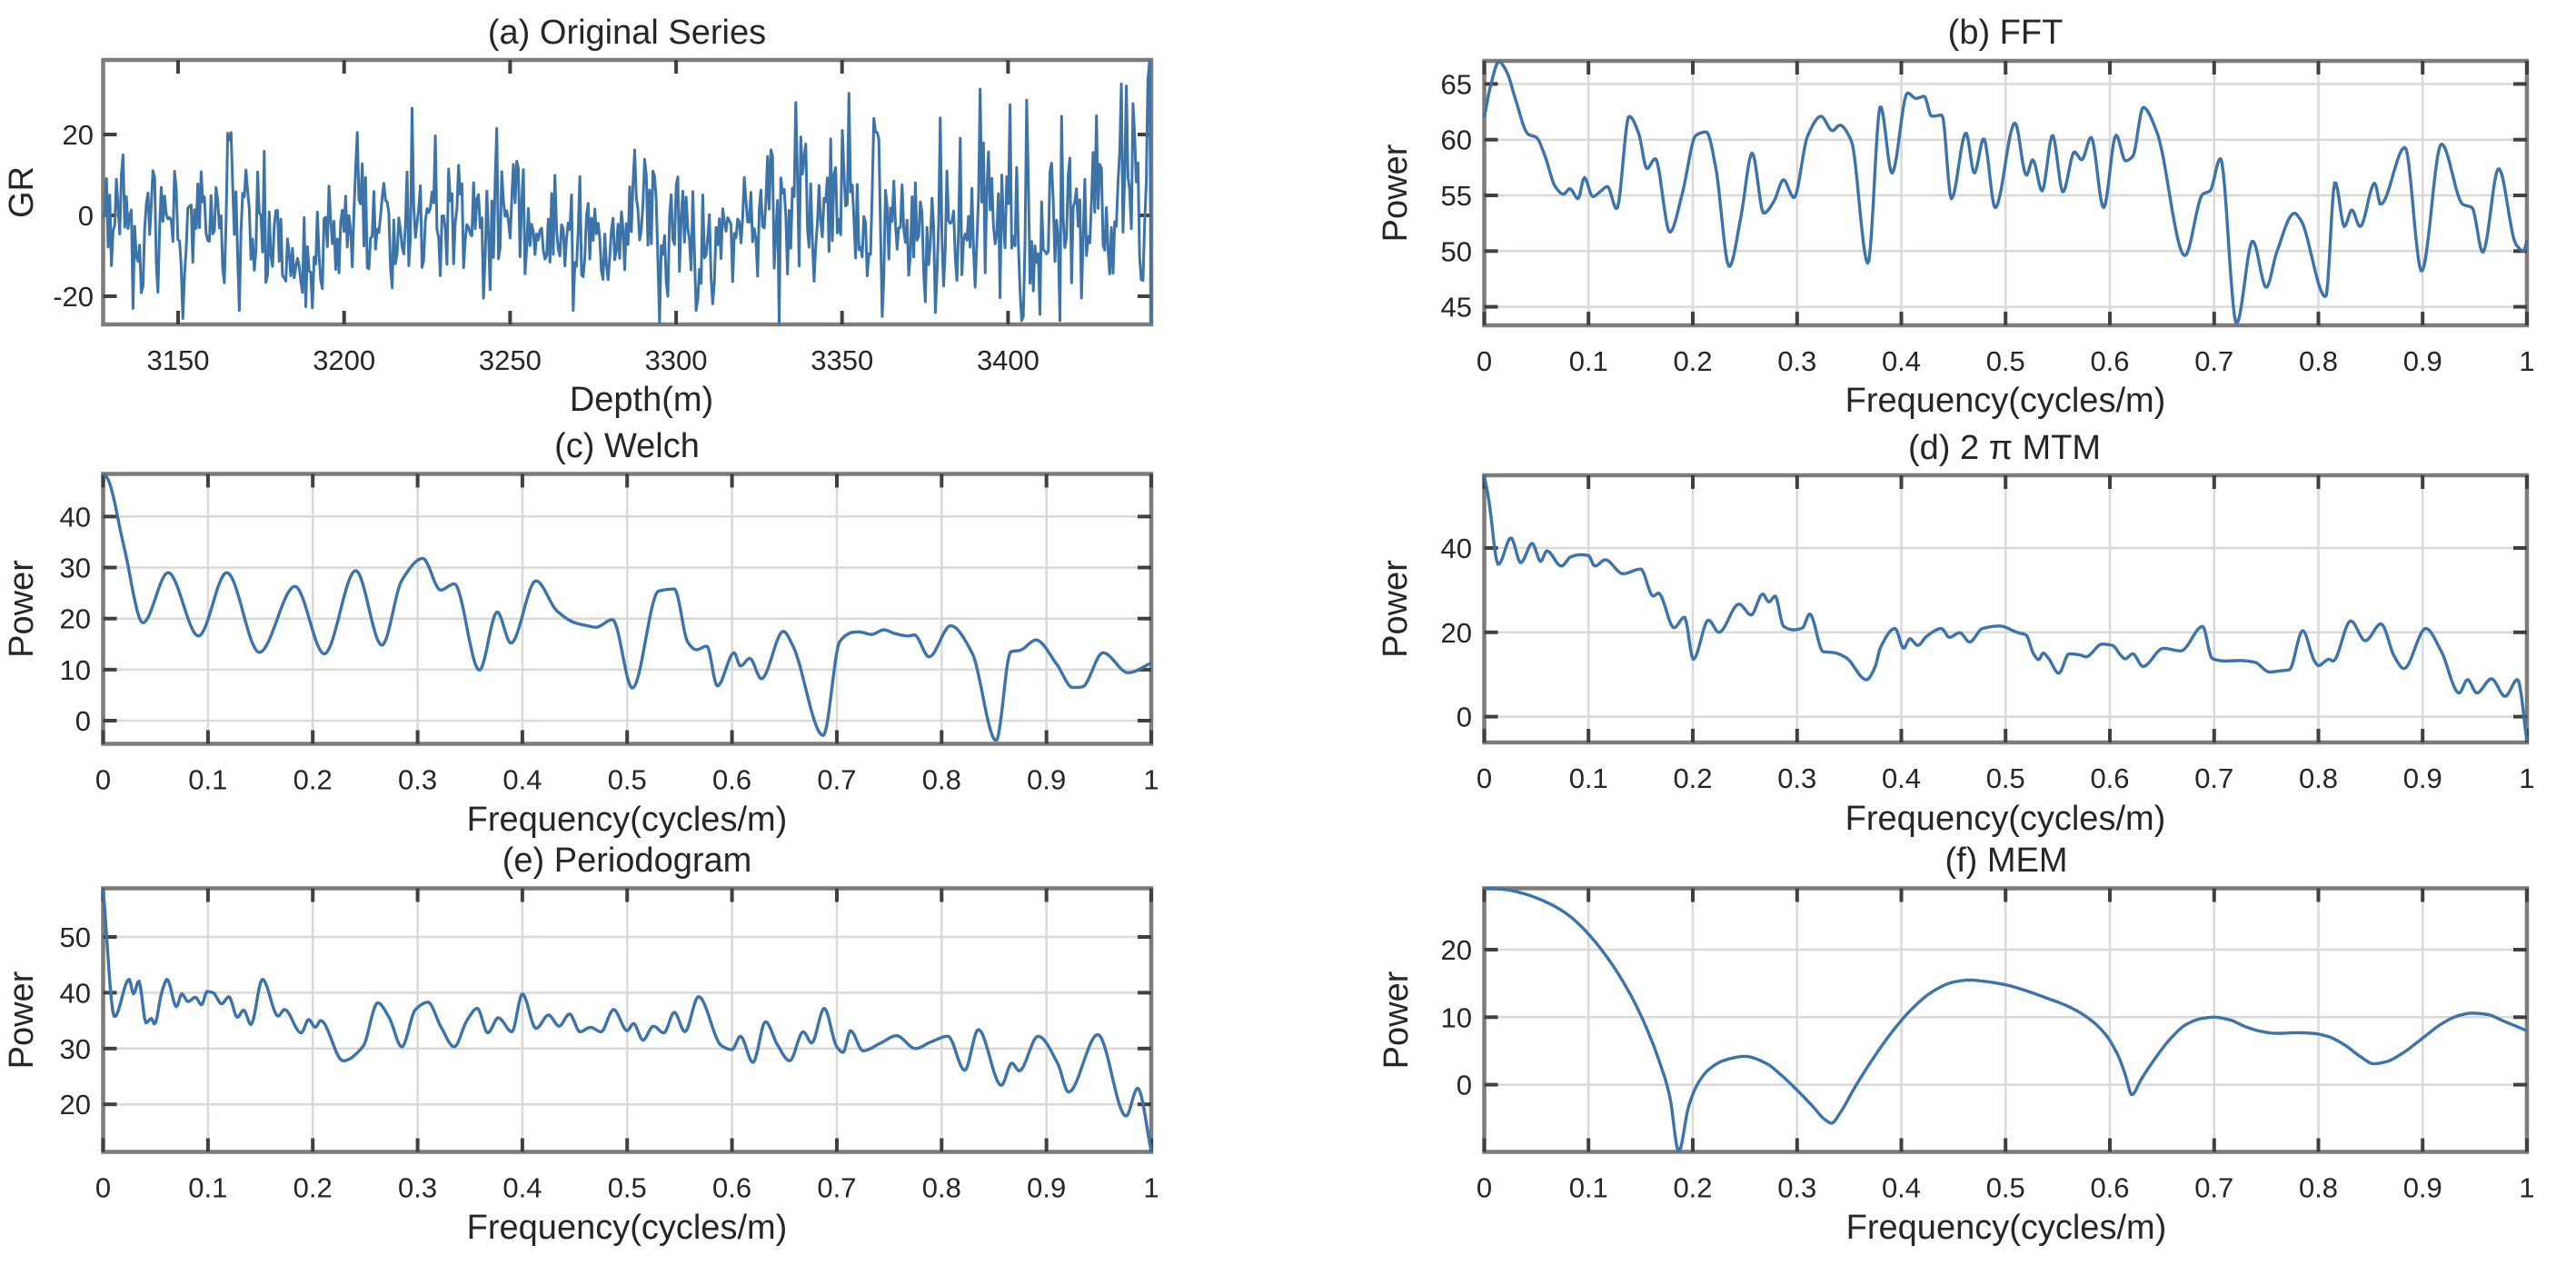 The width and height of the screenshot is (2576, 1265). Describe the element at coordinates (627, 861) in the screenshot. I see `svg-text: (e) Periodogram` at that location.